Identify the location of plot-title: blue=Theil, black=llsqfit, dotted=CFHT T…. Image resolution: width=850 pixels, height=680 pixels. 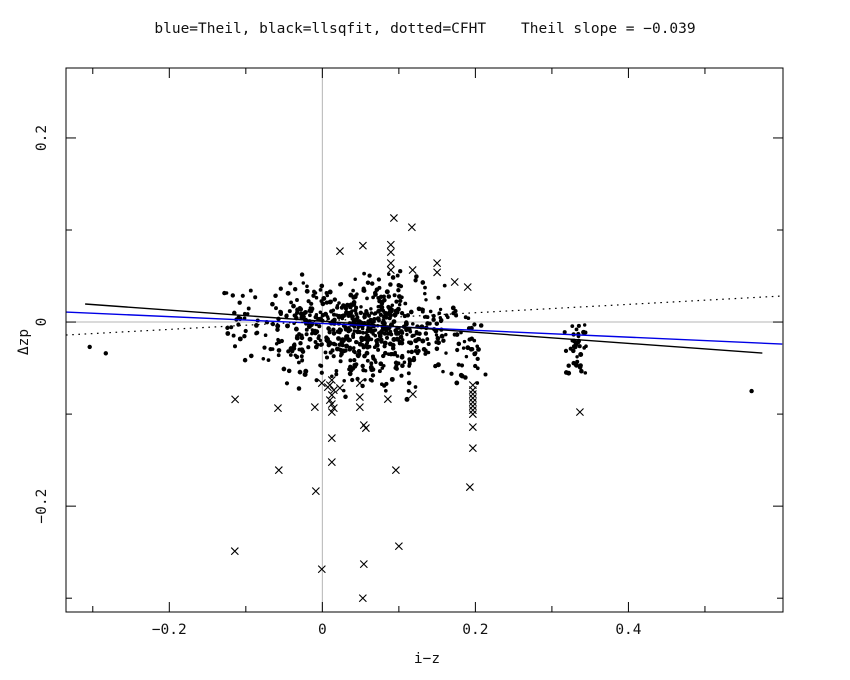
(425, 29).